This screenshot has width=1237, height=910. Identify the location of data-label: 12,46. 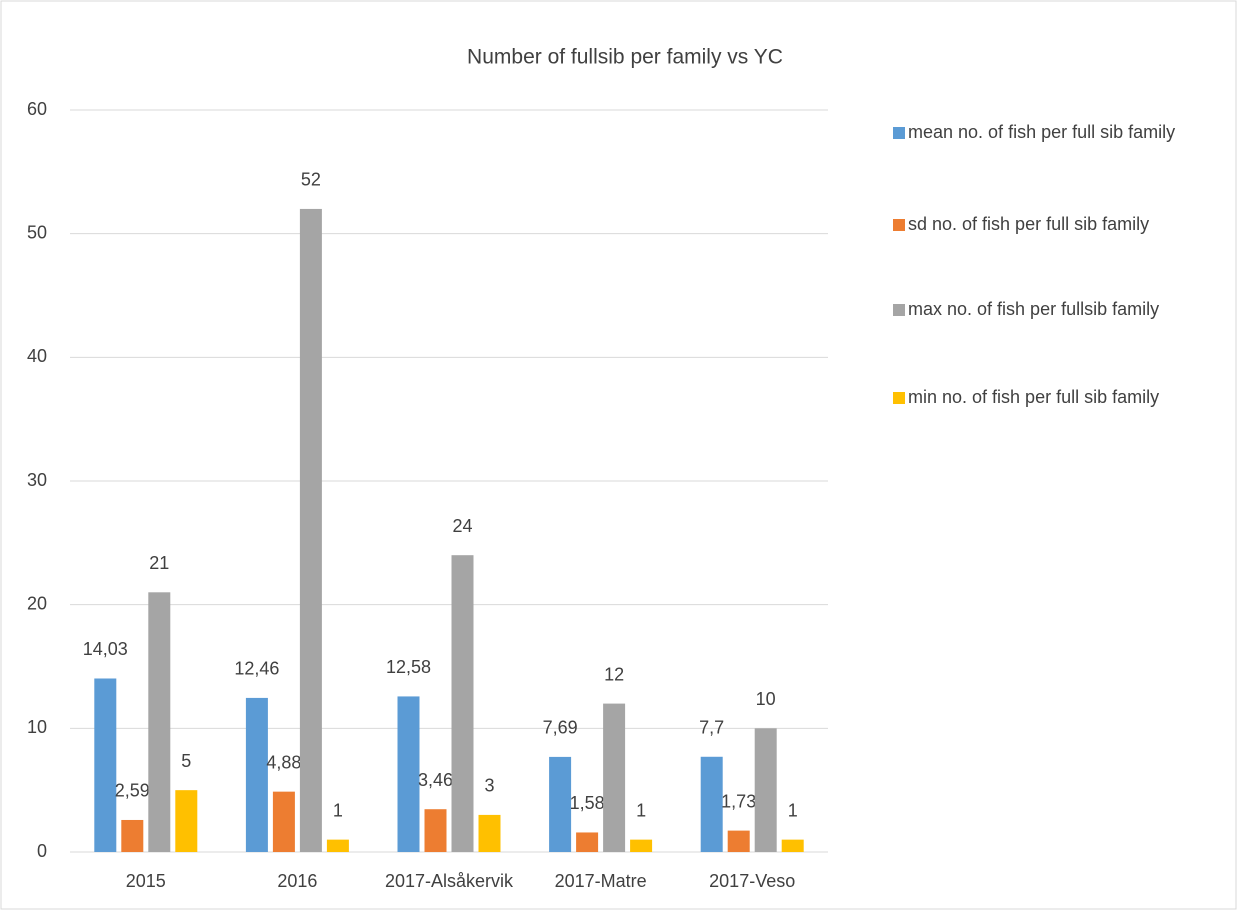
(256, 669).